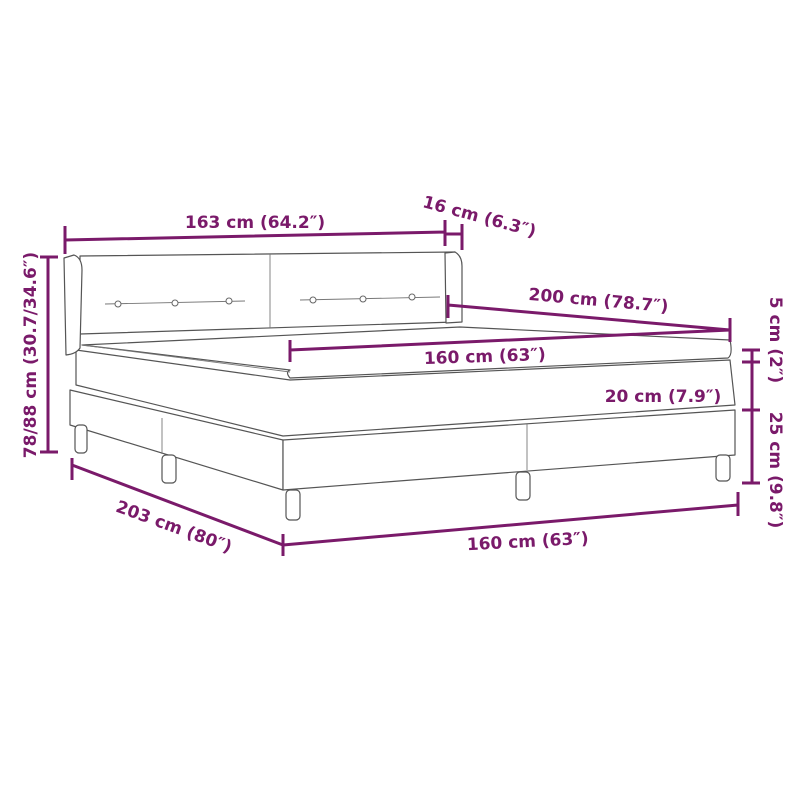  What do you see at coordinates (598, 301) in the screenshot?
I see `label-length: 200 cm (78.7″)` at bounding box center [598, 301].